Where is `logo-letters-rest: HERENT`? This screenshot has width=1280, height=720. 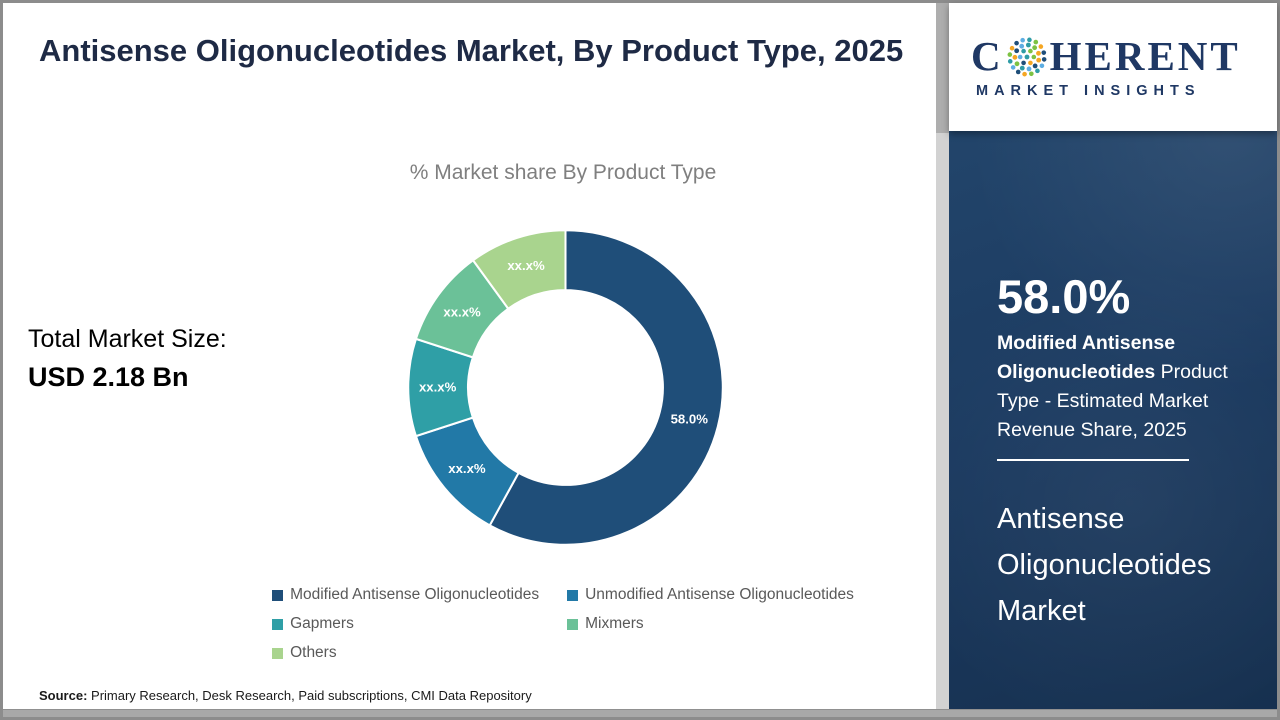 logo-letters-rest: HERENT is located at coordinates (1145, 56).